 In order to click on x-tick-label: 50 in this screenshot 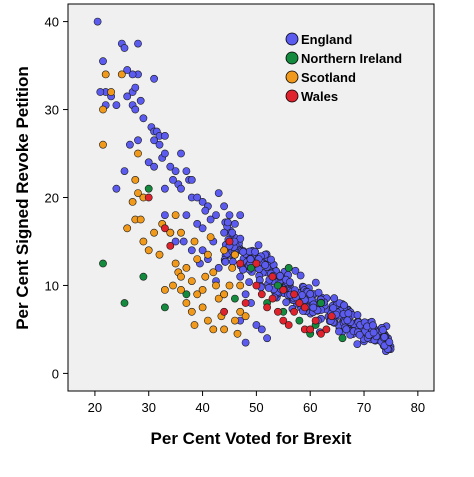, I will do `click(256, 407)`.